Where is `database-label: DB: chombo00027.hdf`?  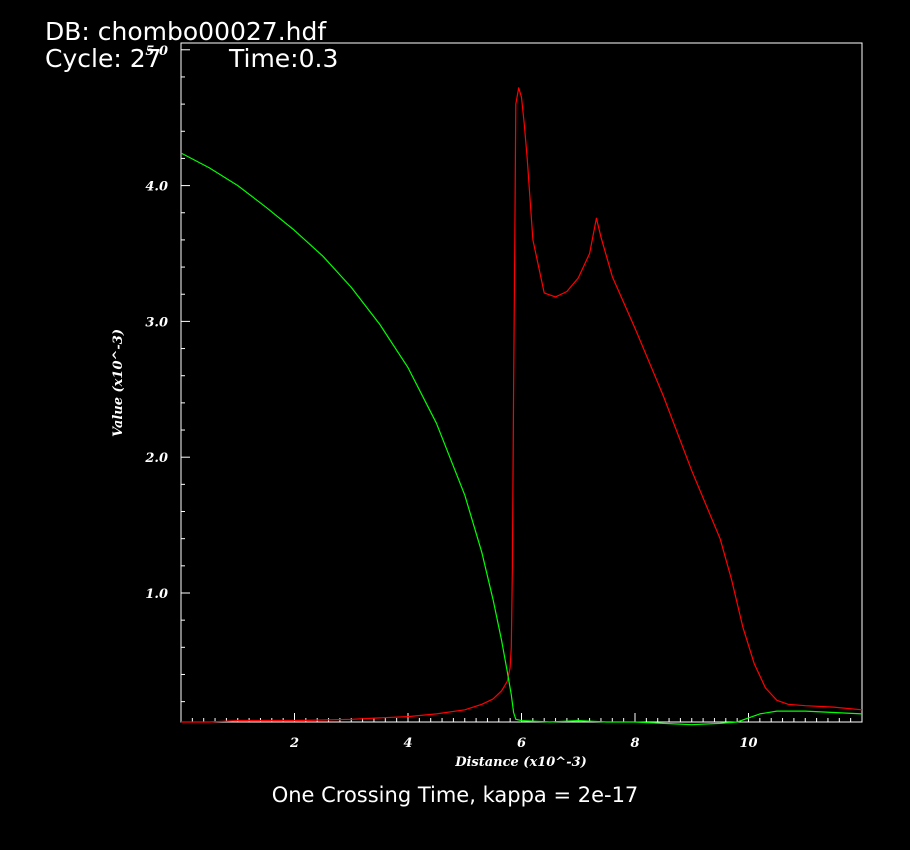 database-label: DB: chombo00027.hdf is located at coordinates (186, 31).